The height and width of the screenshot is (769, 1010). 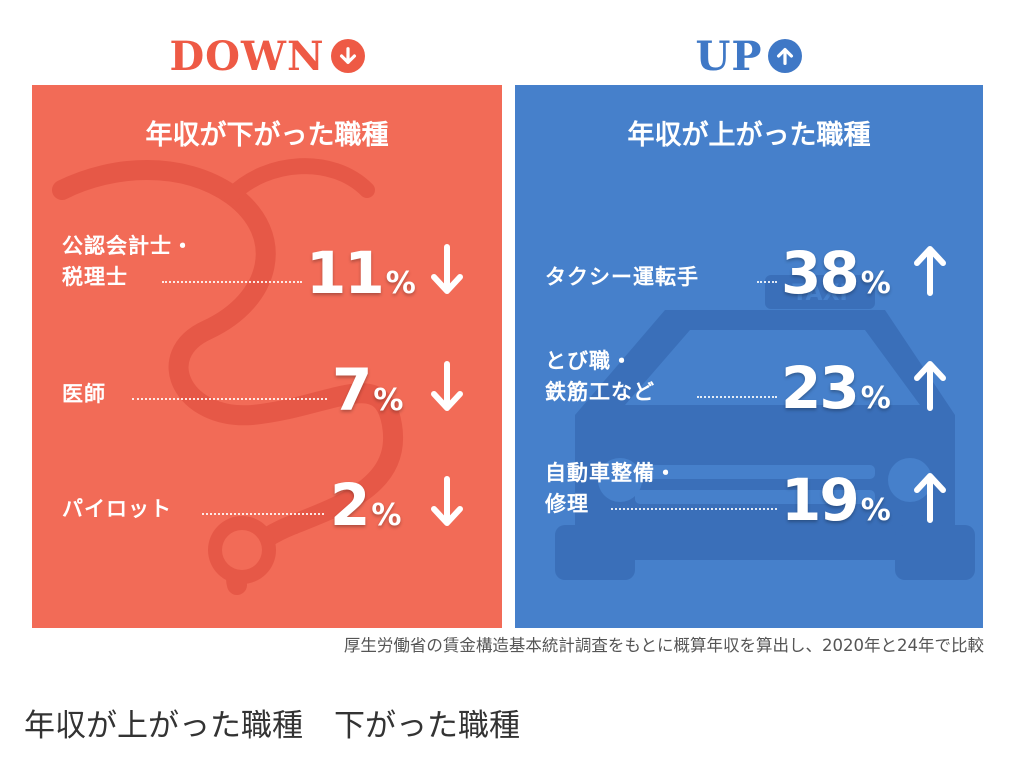 I want to click on up-heading: UP, so click(x=749, y=56).